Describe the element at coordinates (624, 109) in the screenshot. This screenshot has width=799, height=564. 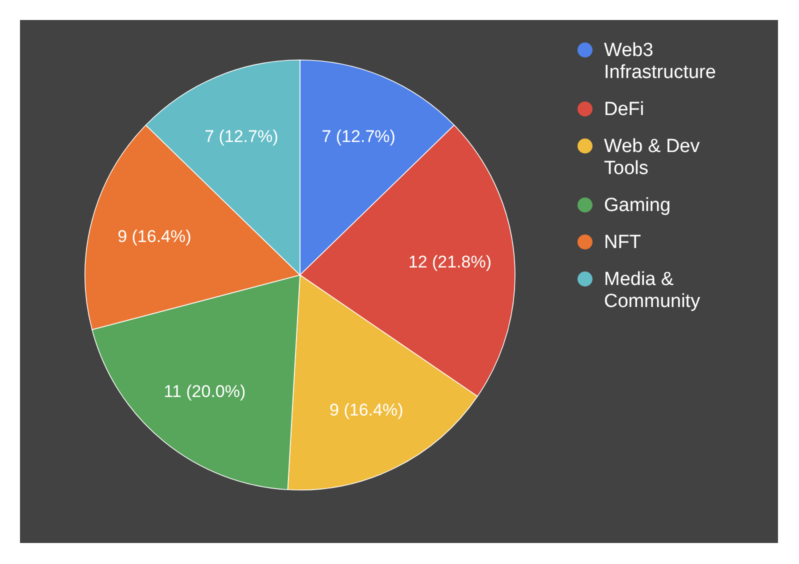
I see `legend-label: DeFi` at that location.